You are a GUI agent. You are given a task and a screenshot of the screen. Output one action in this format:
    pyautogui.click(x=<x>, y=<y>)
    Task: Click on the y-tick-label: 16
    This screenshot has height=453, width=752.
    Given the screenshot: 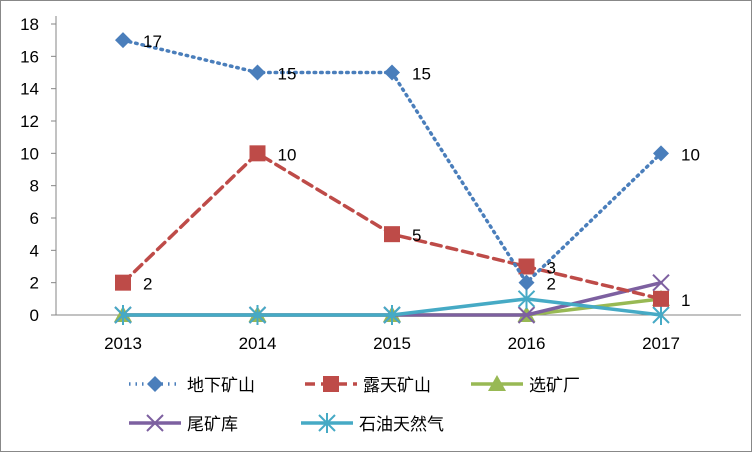 What is the action you would take?
    pyautogui.click(x=29, y=56)
    